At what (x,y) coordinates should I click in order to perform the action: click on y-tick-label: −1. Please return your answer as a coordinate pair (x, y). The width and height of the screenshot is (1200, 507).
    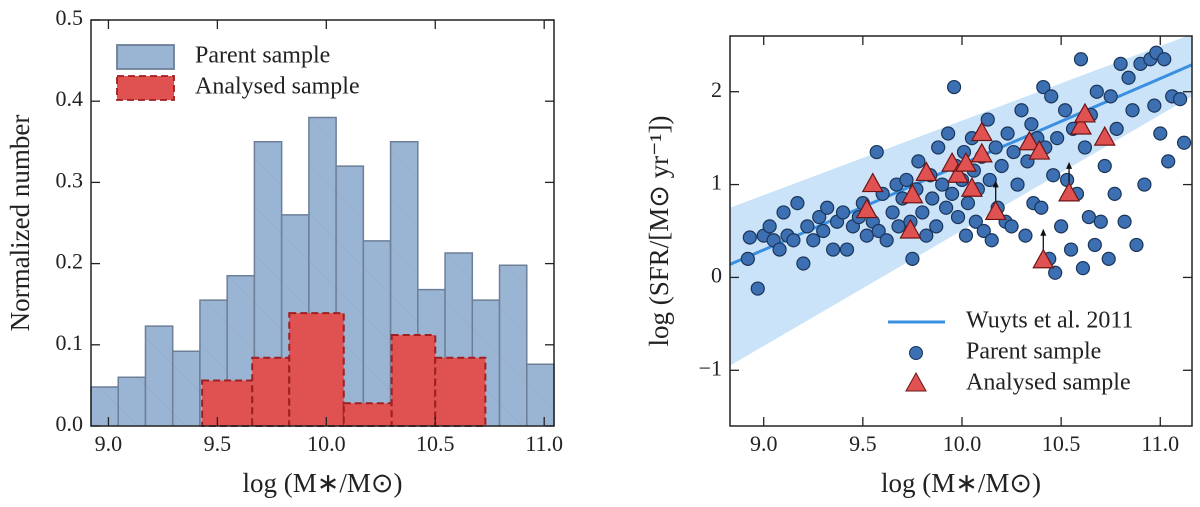
    Looking at the image, I should click on (710, 367).